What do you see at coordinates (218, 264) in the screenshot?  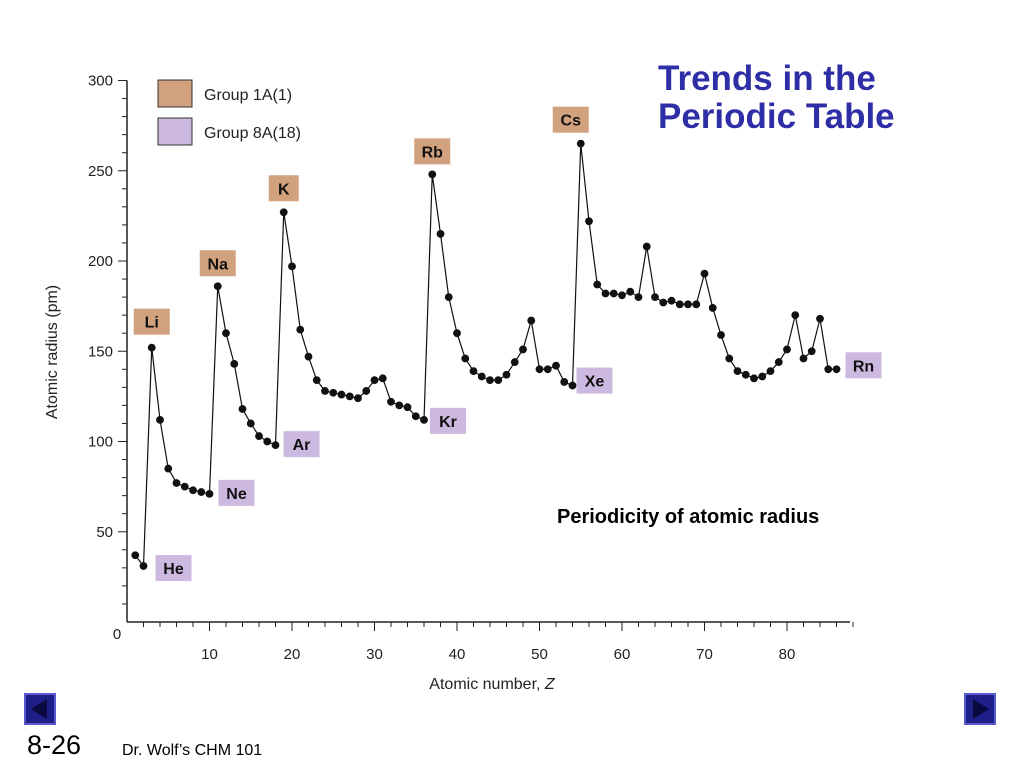 I see `element-label: Na` at bounding box center [218, 264].